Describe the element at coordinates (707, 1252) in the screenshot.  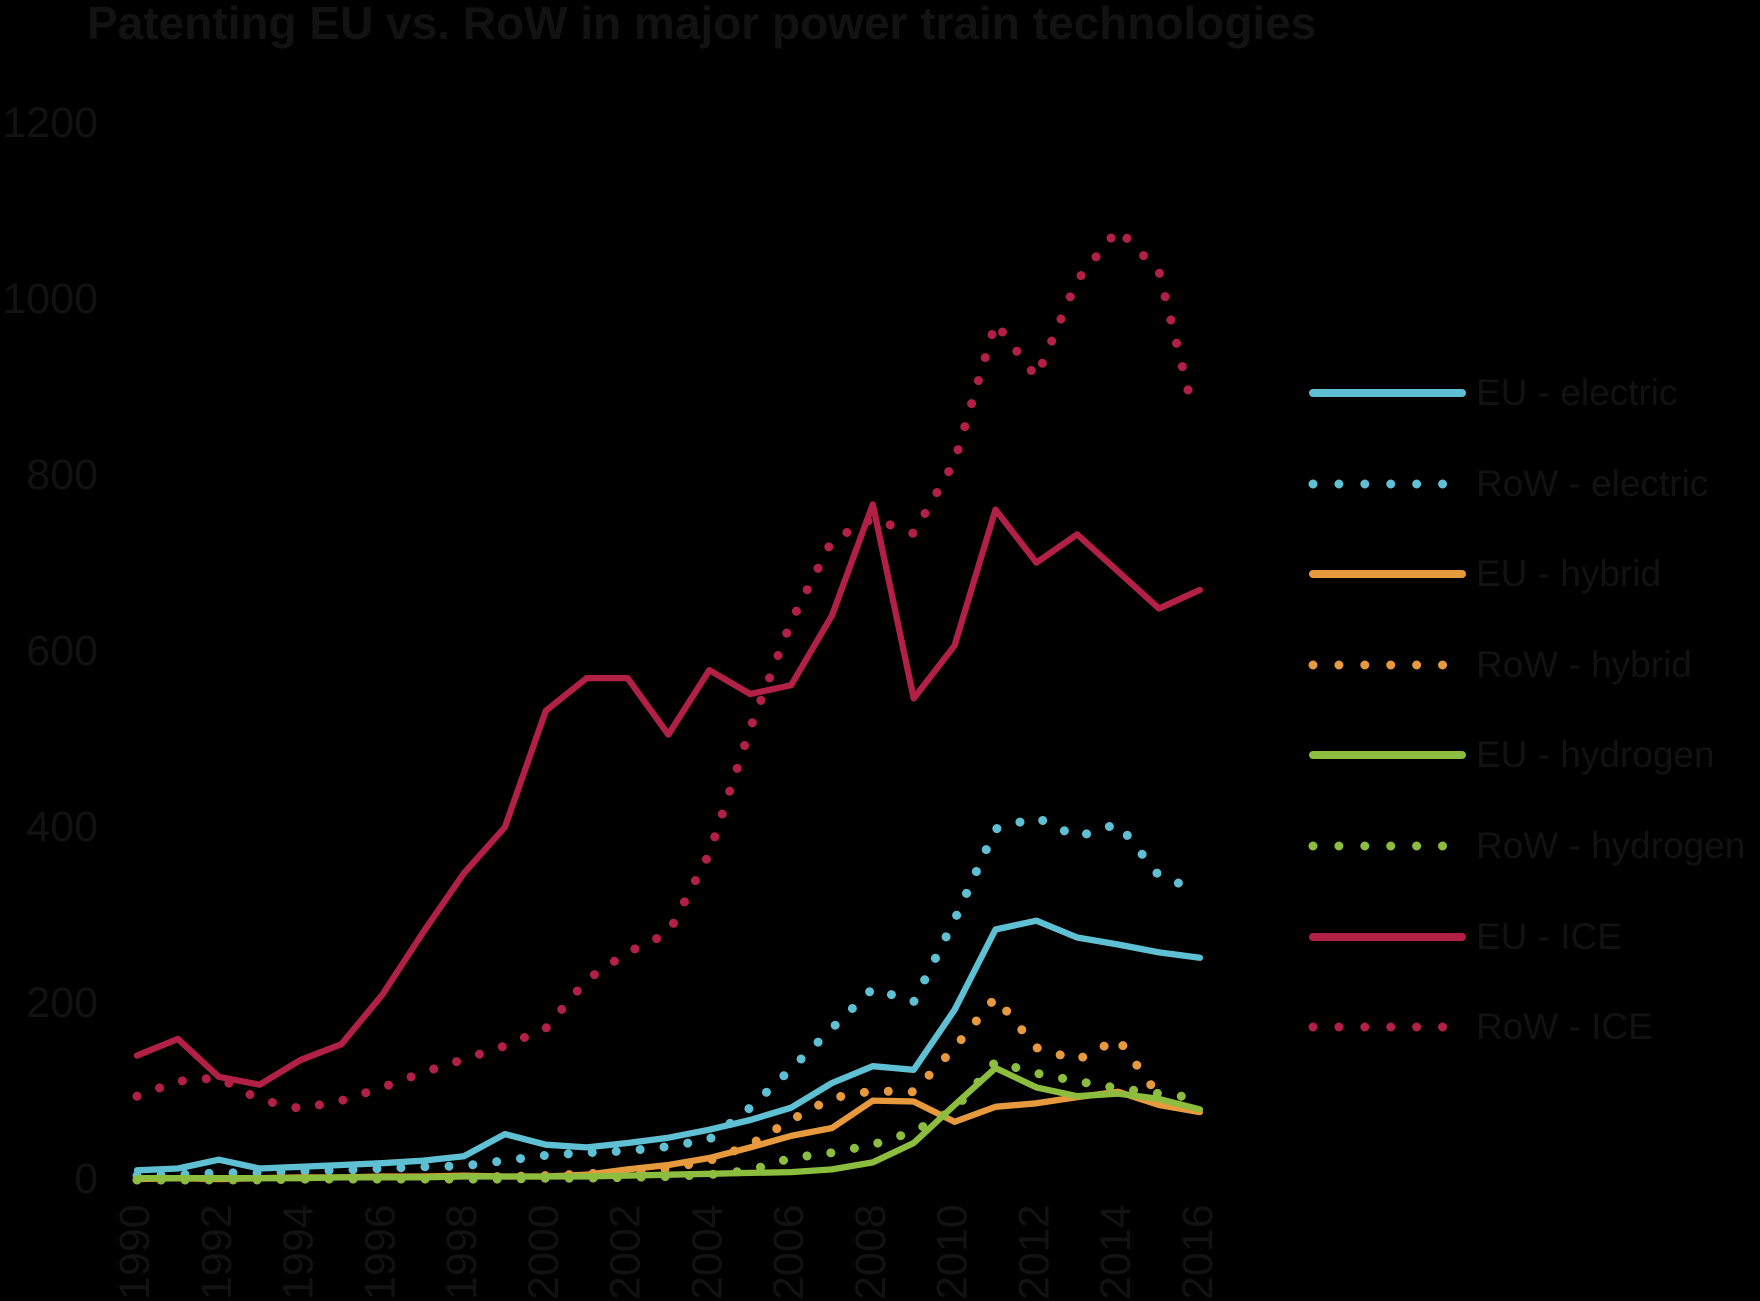
I see `svg-text: 2004` at that location.